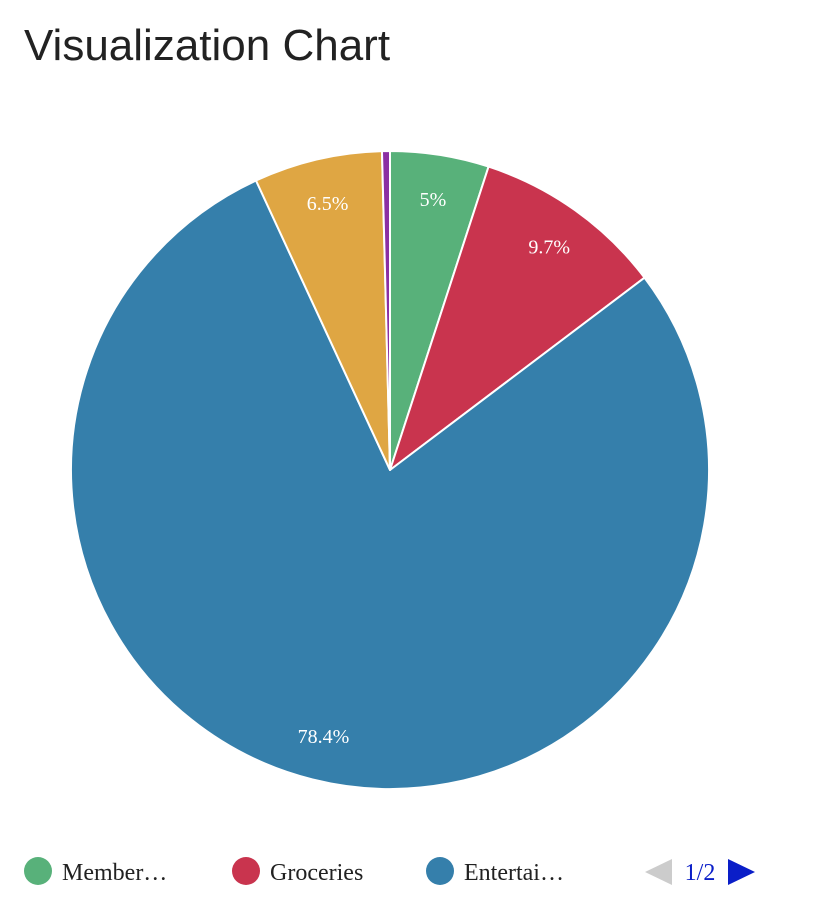 The image size is (824, 922). Describe the element at coordinates (658, 872) in the screenshot. I see `legend-prev-page-icon` at that location.